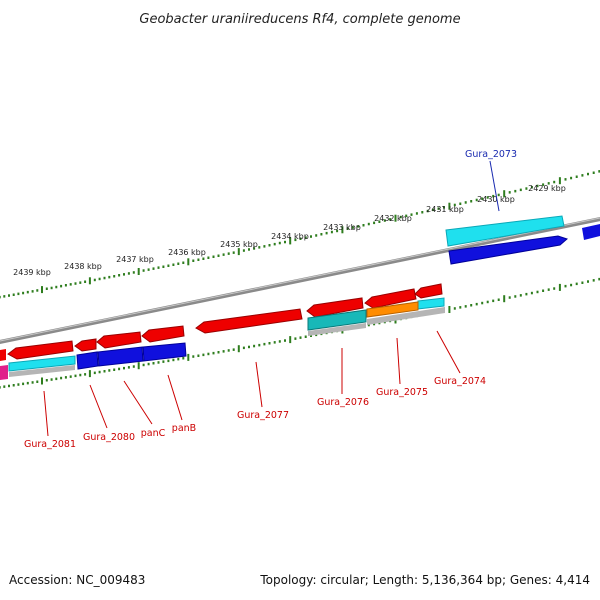  I want to click on feature-blue-panc, so click(120, 356).